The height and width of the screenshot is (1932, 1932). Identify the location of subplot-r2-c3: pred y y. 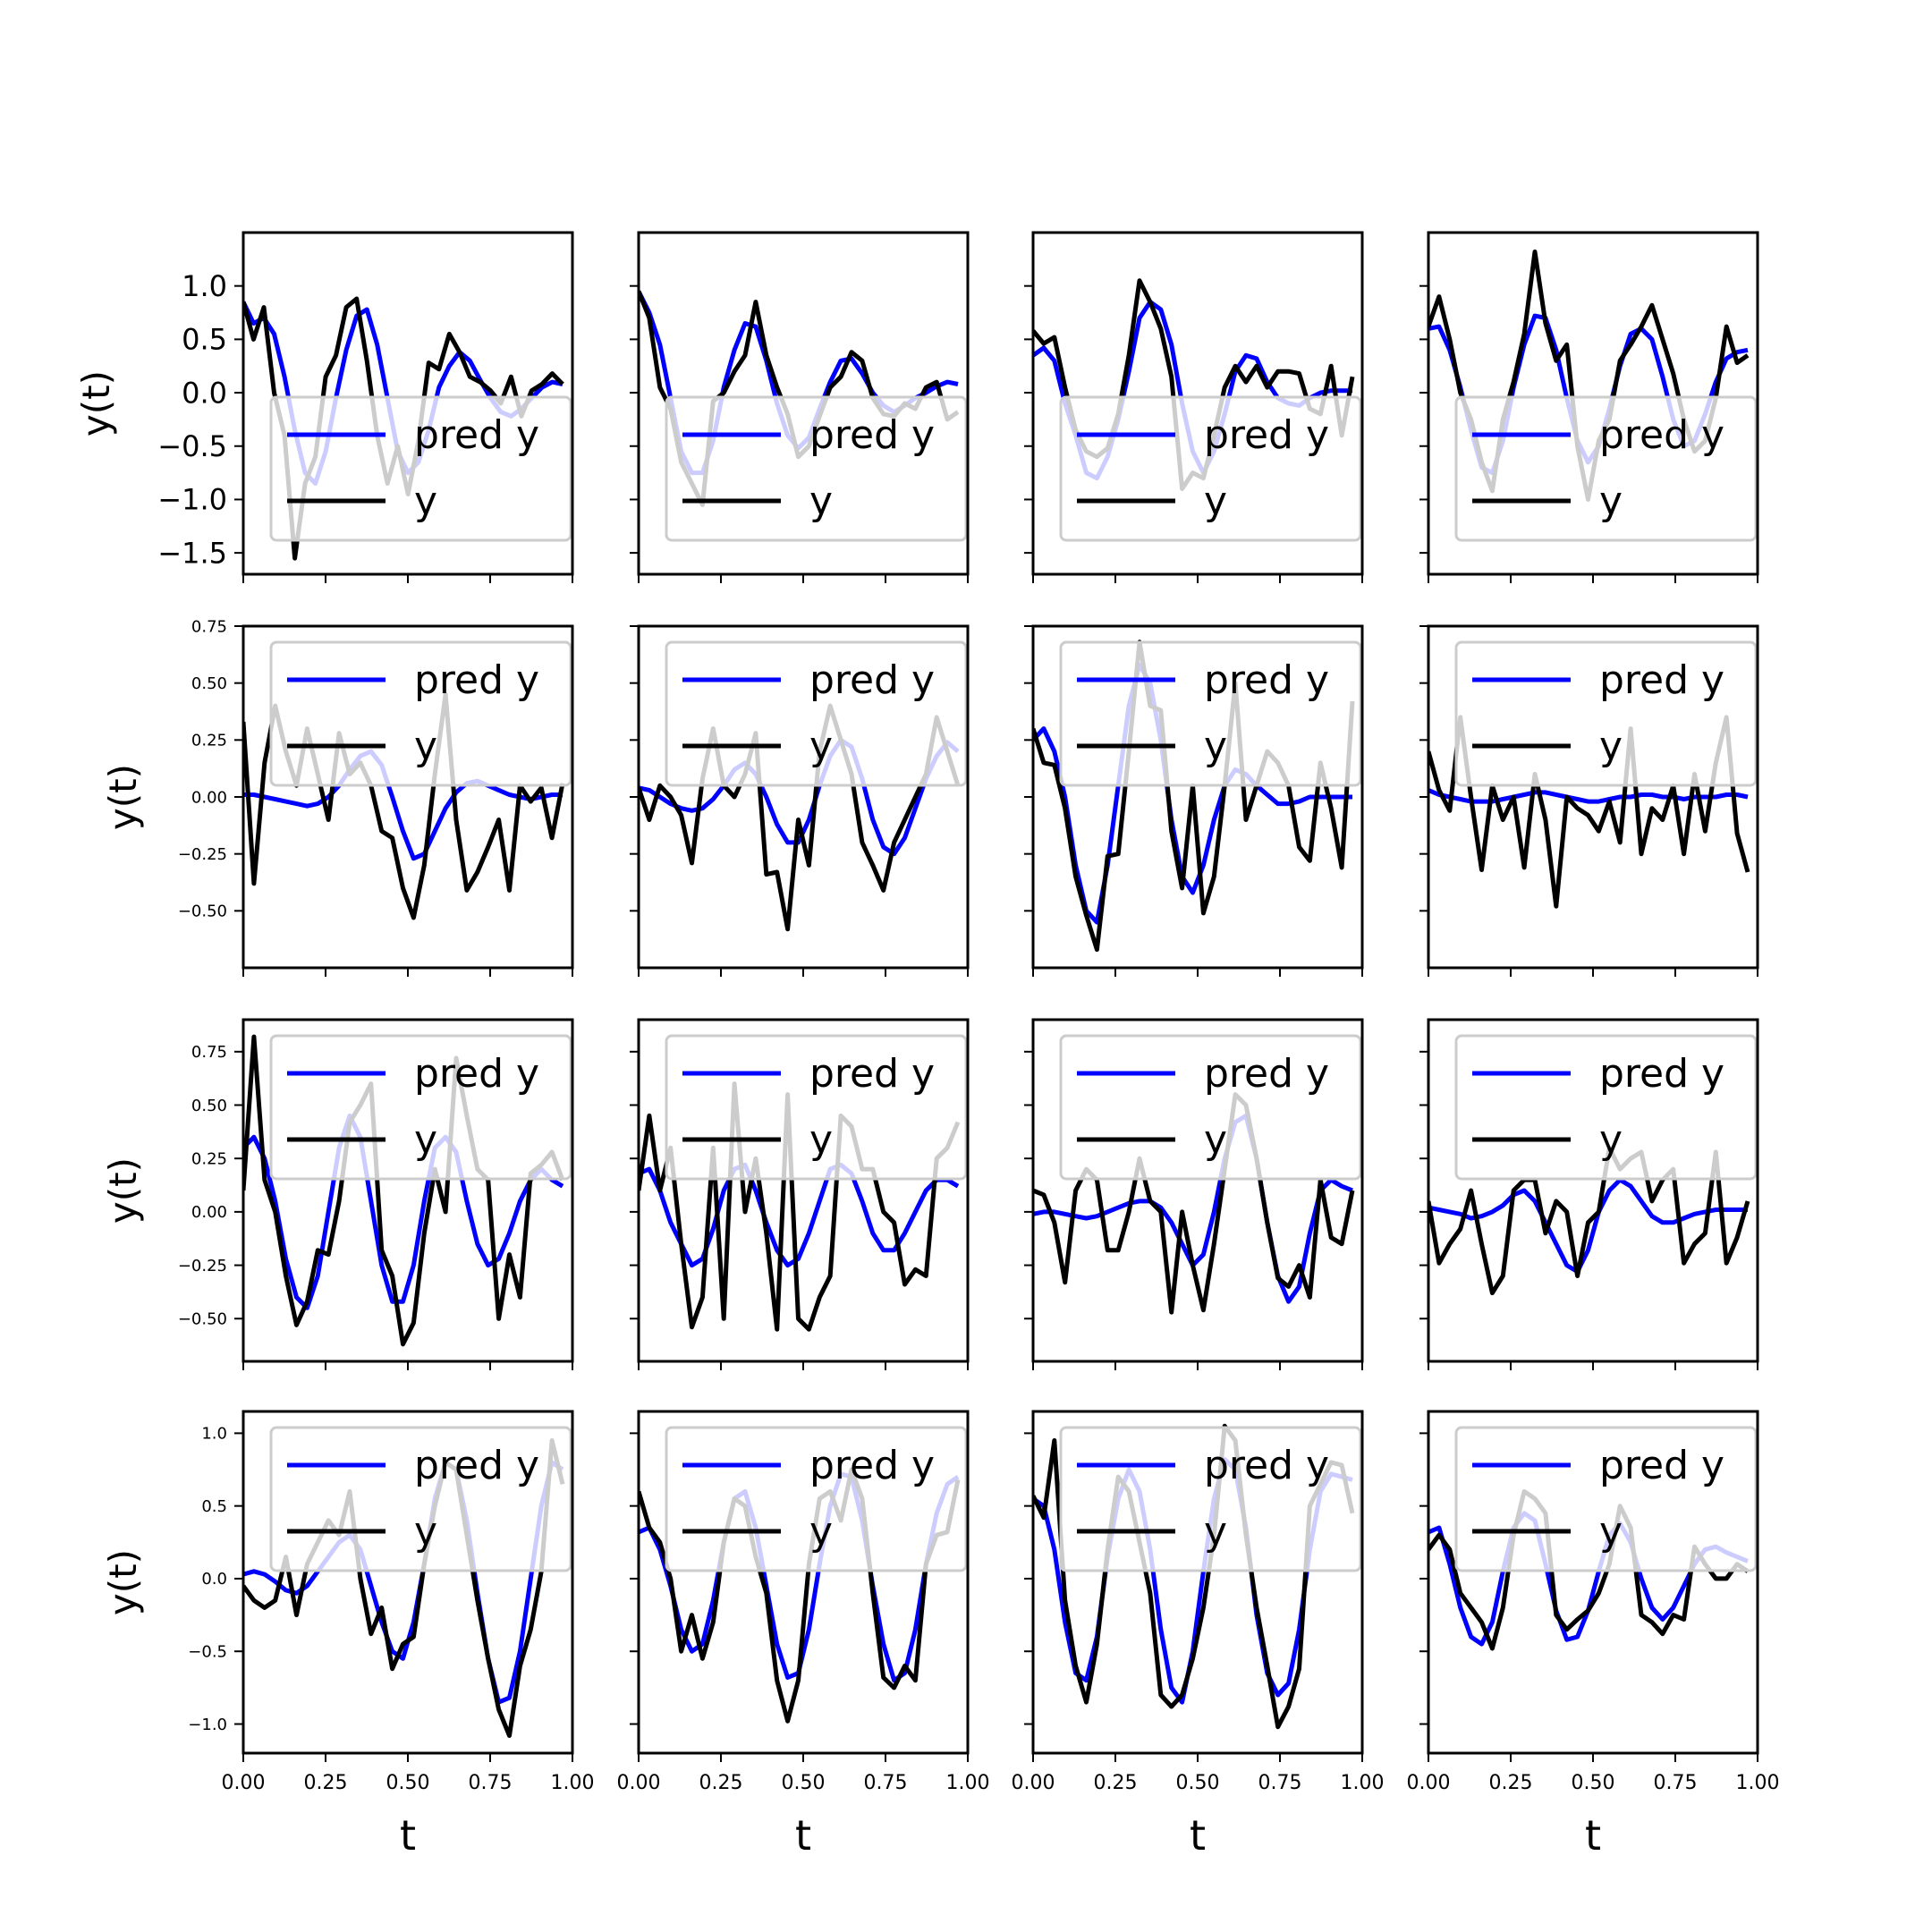
(1589, 1194).